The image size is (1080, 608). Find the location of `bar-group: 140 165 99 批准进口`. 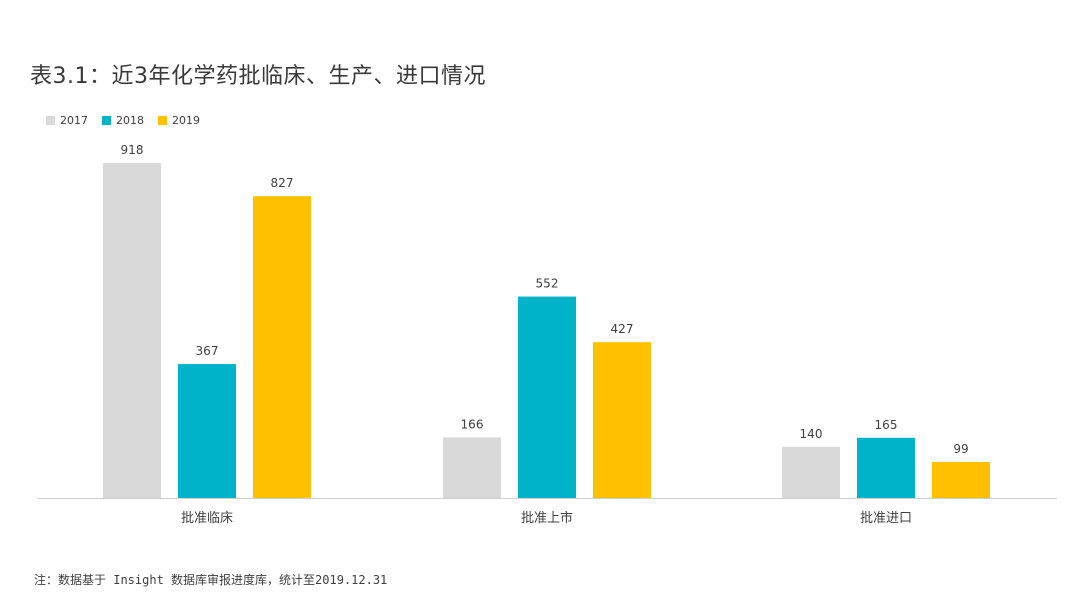

bar-group: 140 165 99 批准进口 is located at coordinates (886, 472).